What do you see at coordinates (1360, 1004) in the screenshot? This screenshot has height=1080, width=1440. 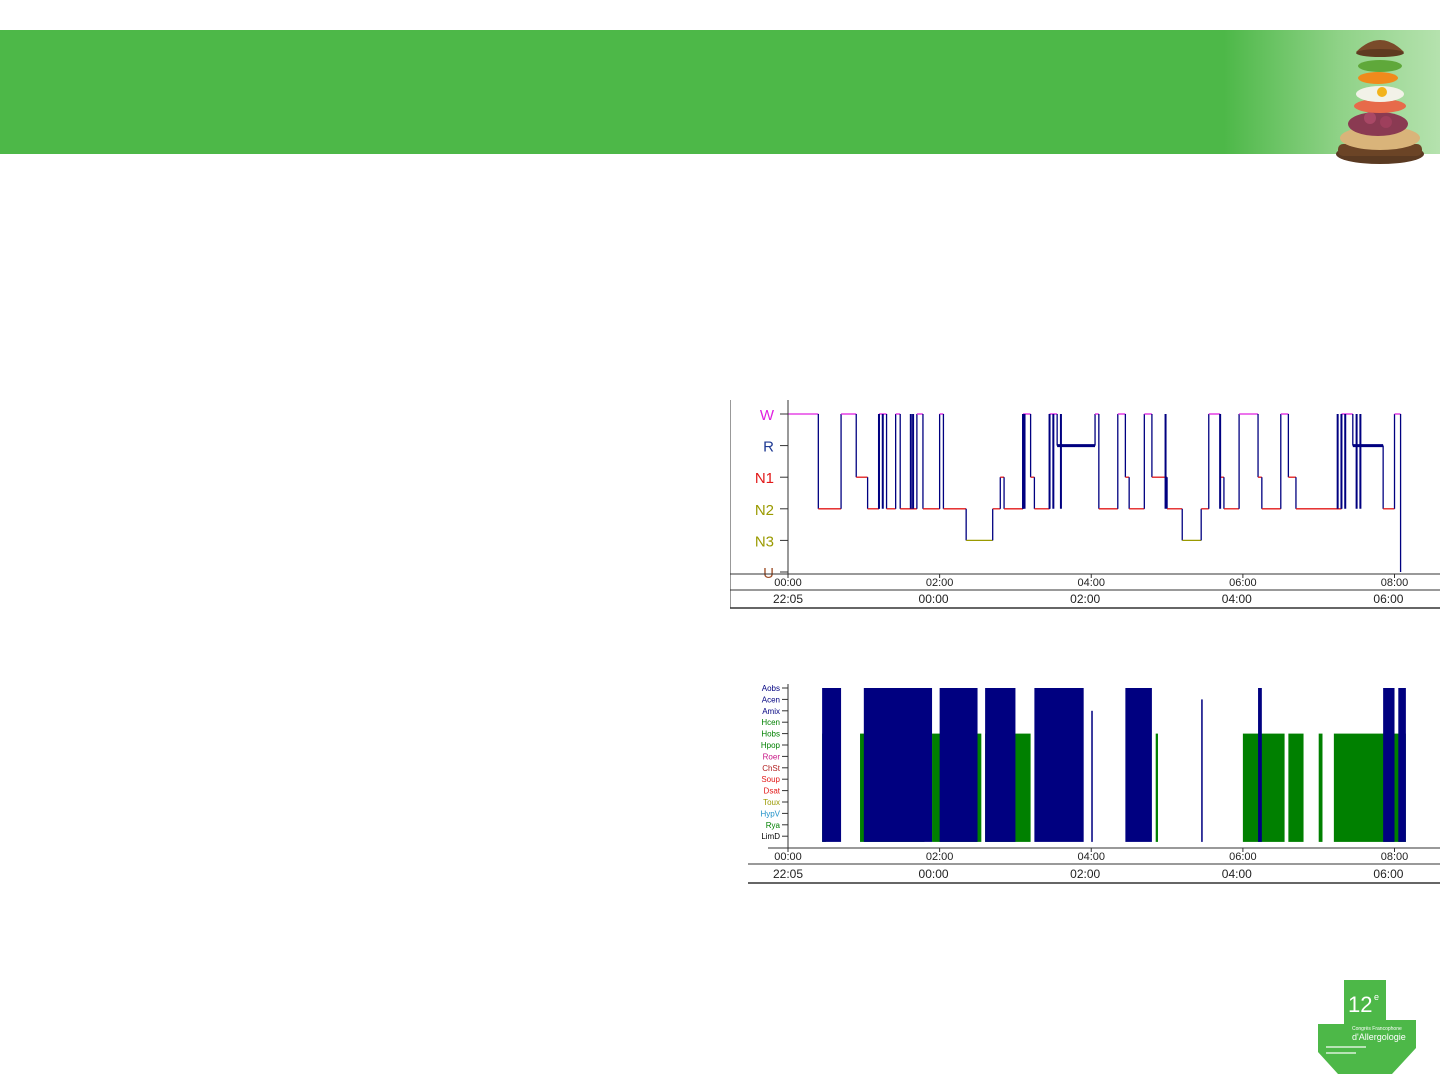 I see `svg-text: 12` at bounding box center [1360, 1004].